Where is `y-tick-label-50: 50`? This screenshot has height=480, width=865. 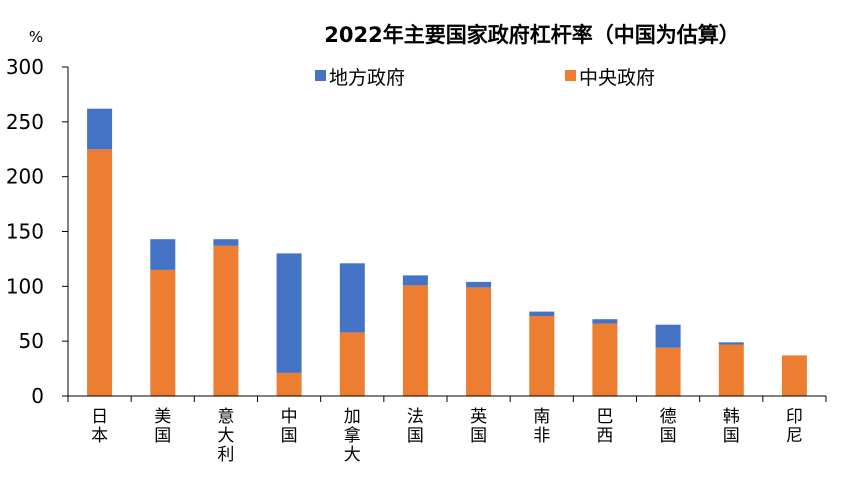
y-tick-label-50: 50 is located at coordinates (31, 341).